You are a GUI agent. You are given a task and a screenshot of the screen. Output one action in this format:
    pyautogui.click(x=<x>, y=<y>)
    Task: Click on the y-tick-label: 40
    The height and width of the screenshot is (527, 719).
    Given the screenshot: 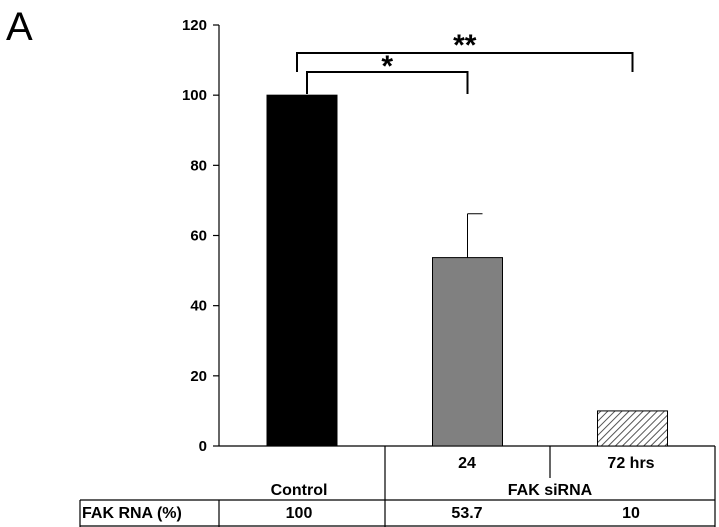 What is the action you would take?
    pyautogui.click(x=198, y=306)
    